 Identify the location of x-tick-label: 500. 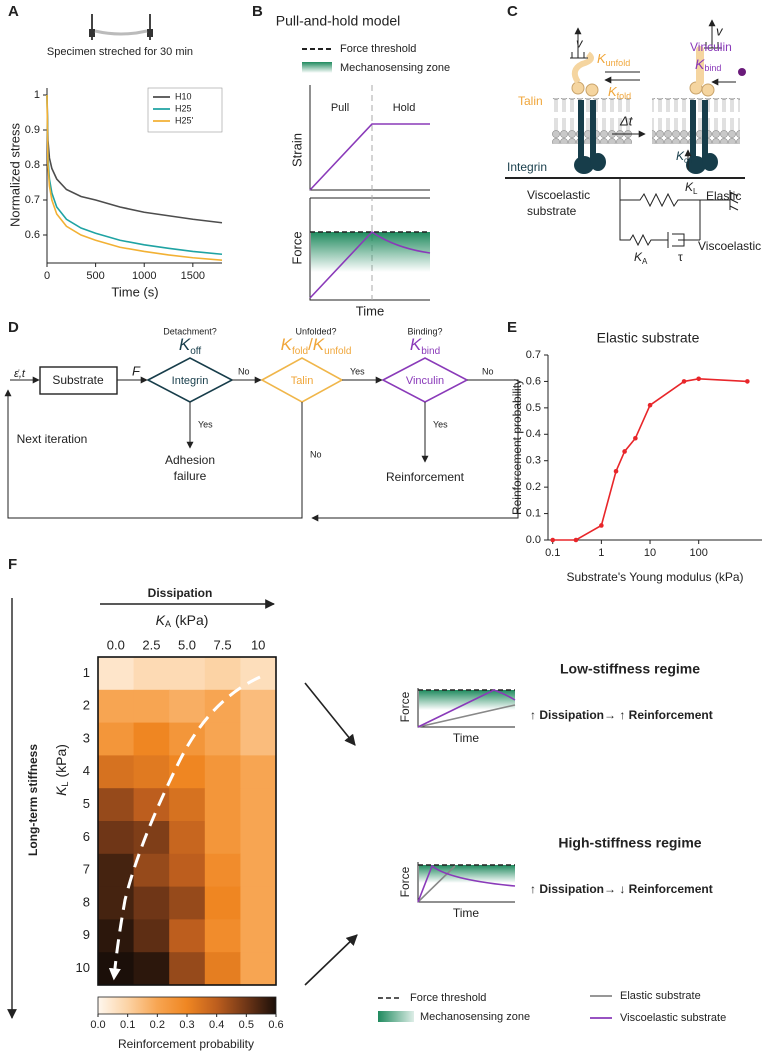
(95, 276).